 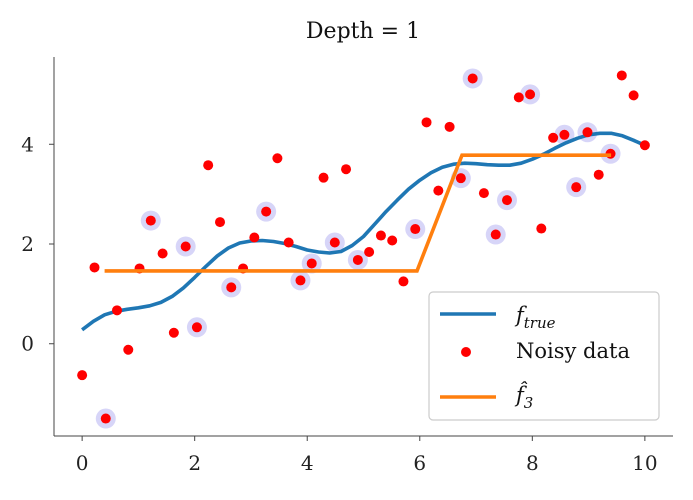 I want to click on x-tick-label: 4, so click(x=307, y=463).